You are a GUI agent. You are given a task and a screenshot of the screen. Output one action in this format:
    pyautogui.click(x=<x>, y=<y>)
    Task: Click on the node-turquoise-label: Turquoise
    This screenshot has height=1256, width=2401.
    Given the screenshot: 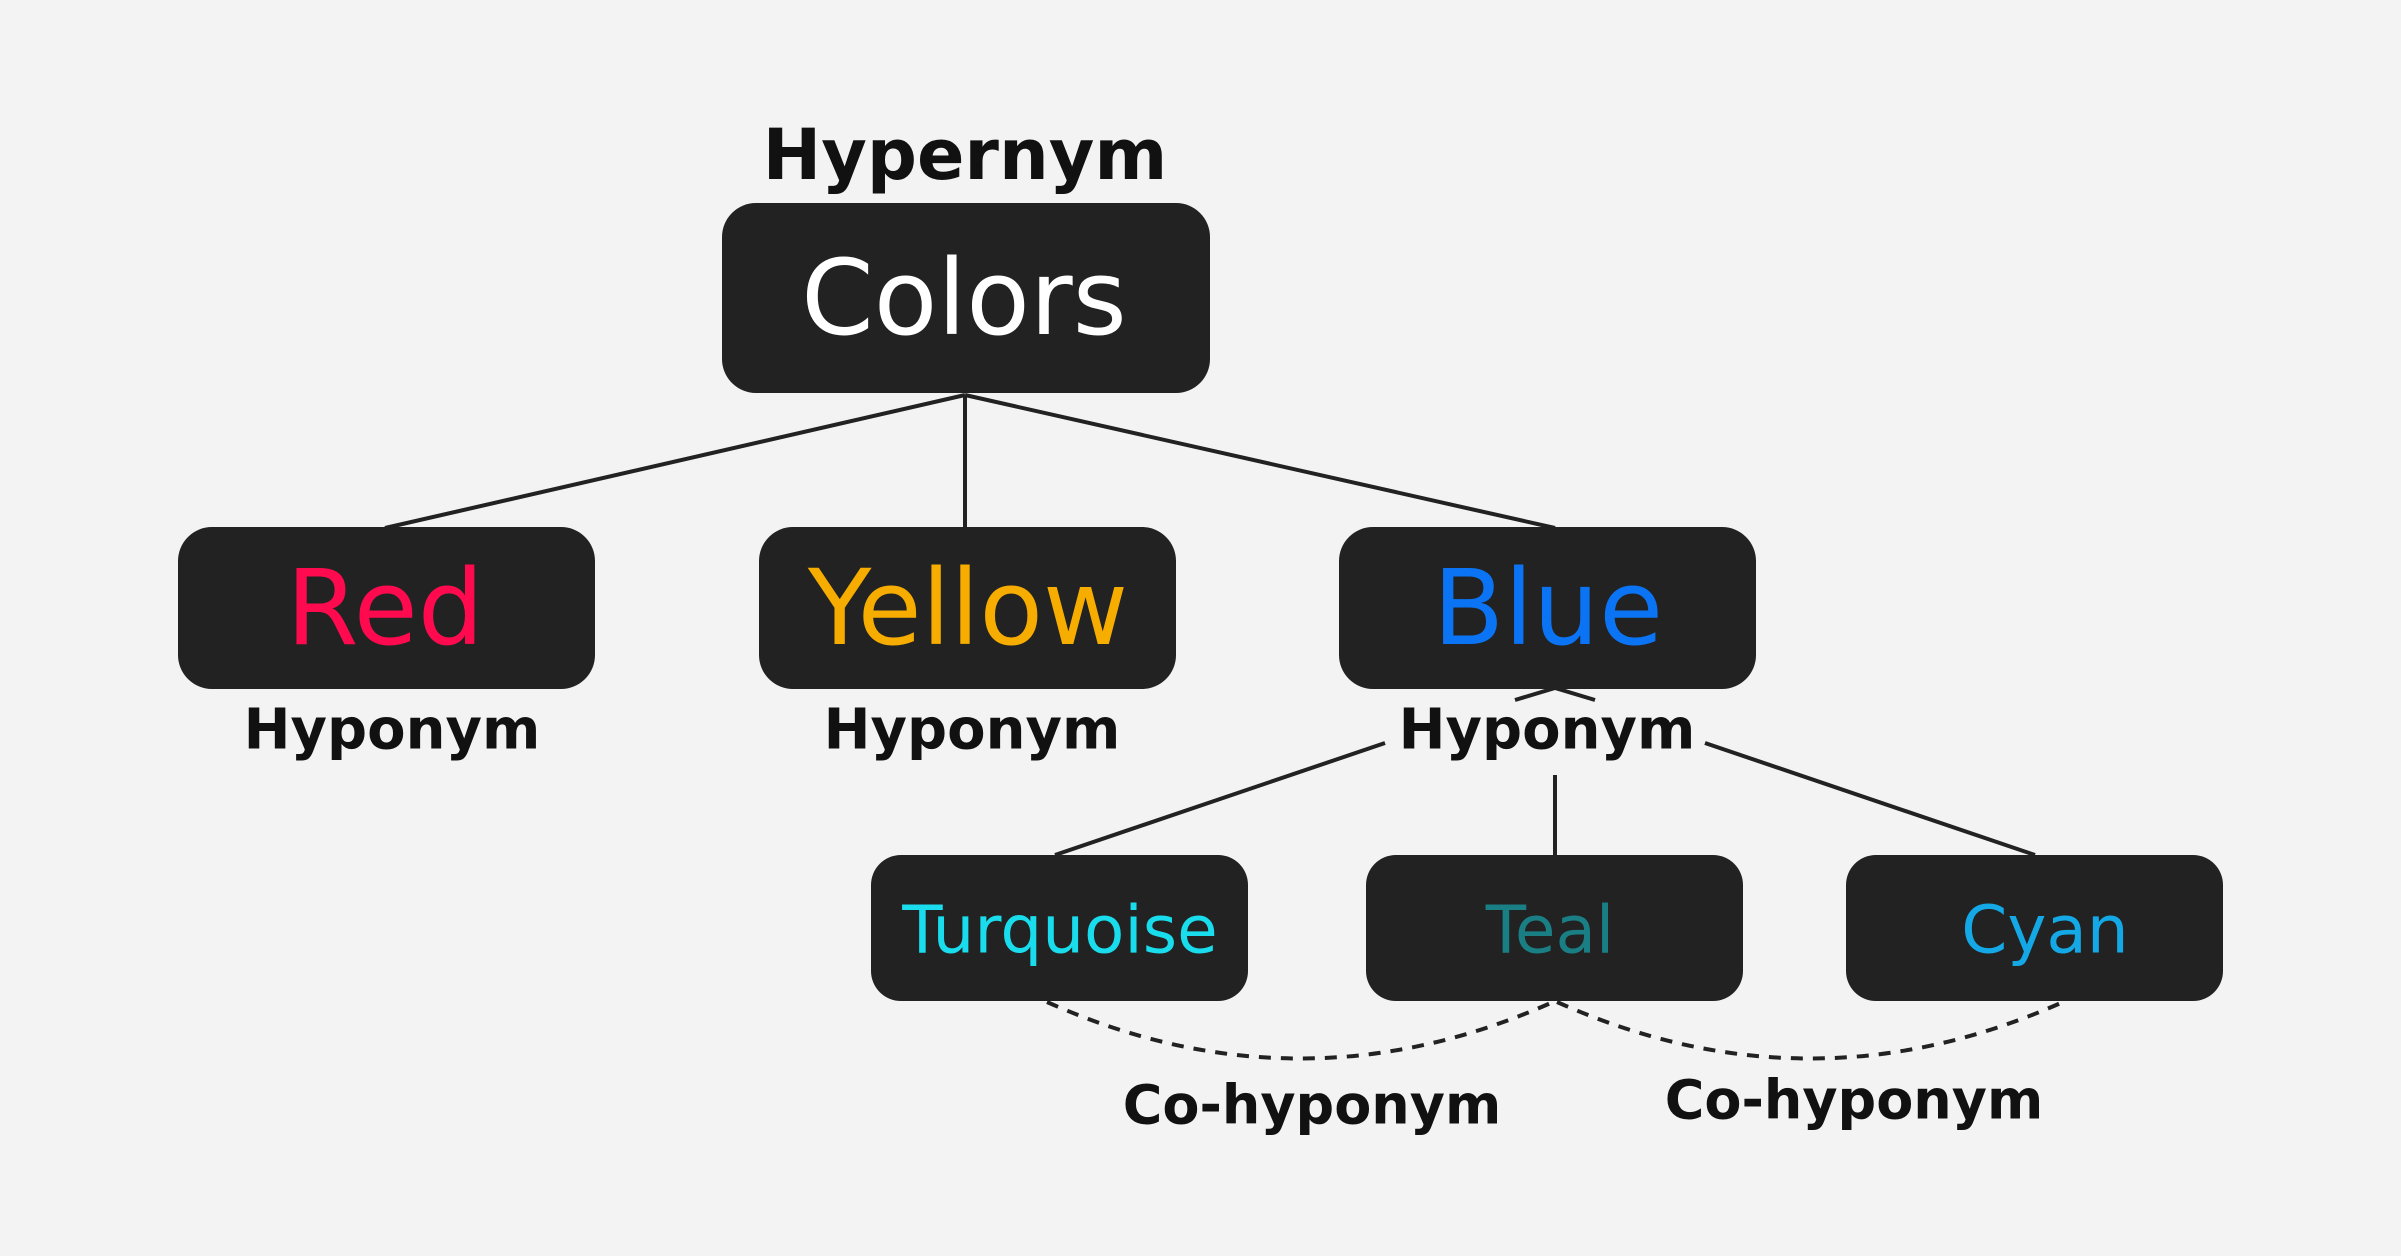 What is the action you would take?
    pyautogui.click(x=1059, y=930)
    